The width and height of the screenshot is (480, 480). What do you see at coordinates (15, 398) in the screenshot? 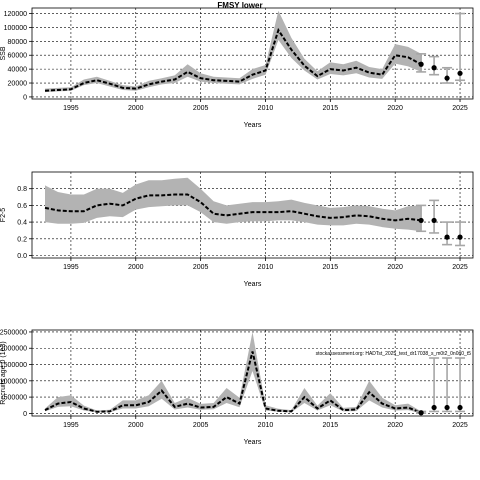
I see `y-tick-label: 500000` at bounding box center [15, 398].